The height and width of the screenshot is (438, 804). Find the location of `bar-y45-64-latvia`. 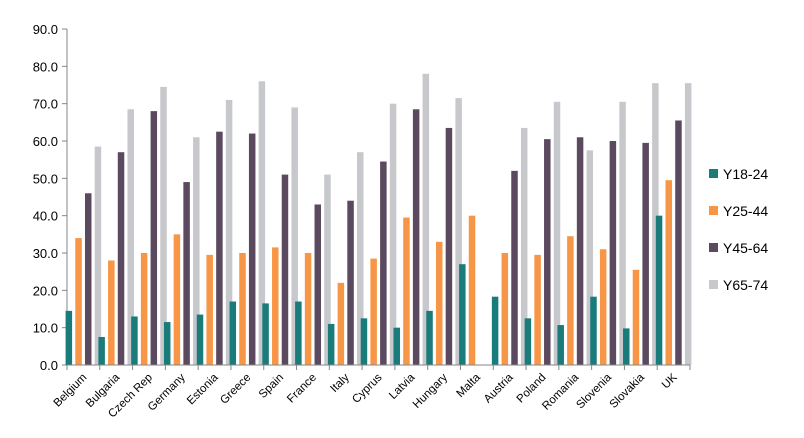

bar-y45-64-latvia is located at coordinates (416, 237).